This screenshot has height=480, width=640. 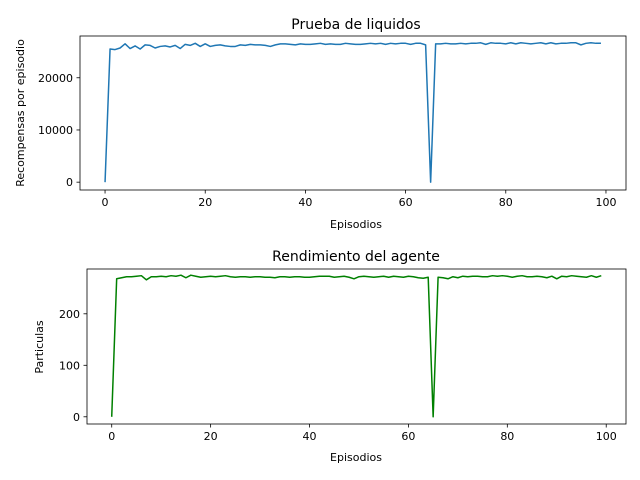 I want to click on bottom-y-tick-label: 100, so click(x=69, y=365).